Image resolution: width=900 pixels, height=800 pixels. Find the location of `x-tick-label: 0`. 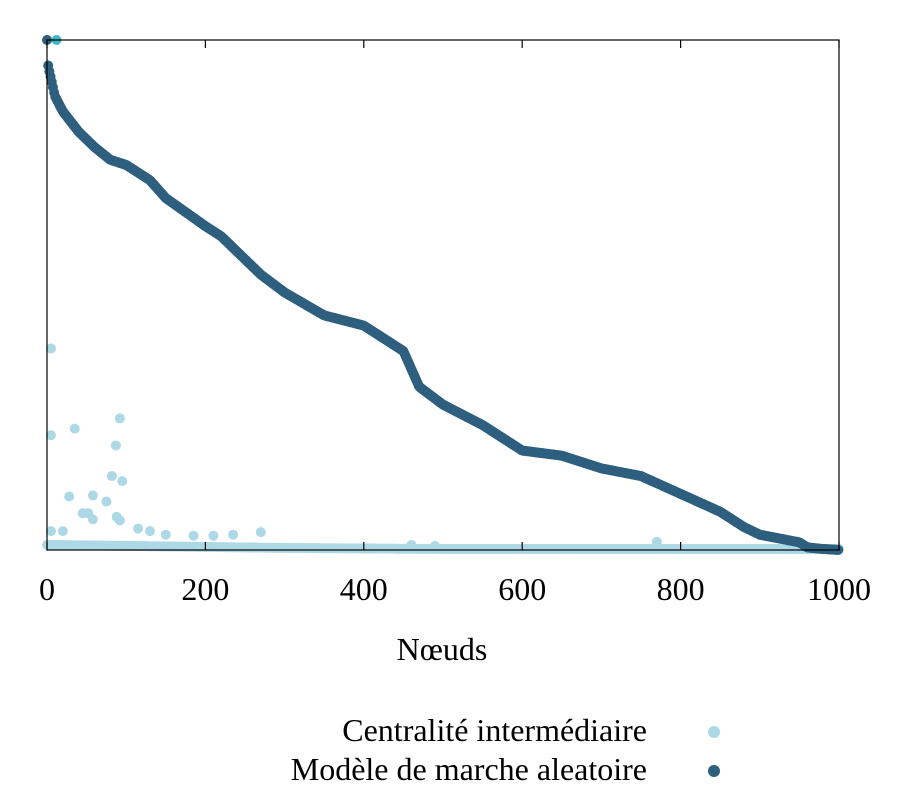

x-tick-label: 0 is located at coordinates (47, 589).